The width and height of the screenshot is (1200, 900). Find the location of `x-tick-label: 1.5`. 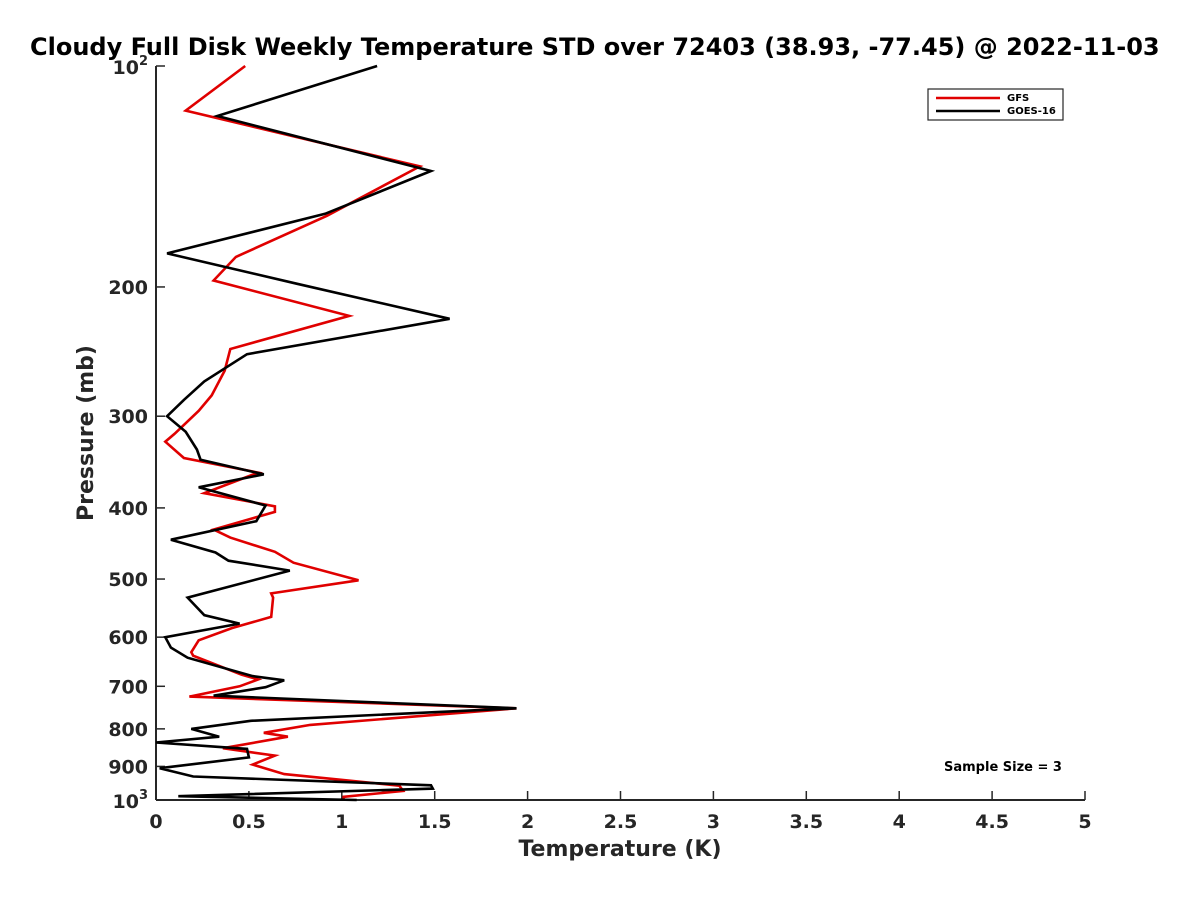

x-tick-label: 1.5 is located at coordinates (435, 822).